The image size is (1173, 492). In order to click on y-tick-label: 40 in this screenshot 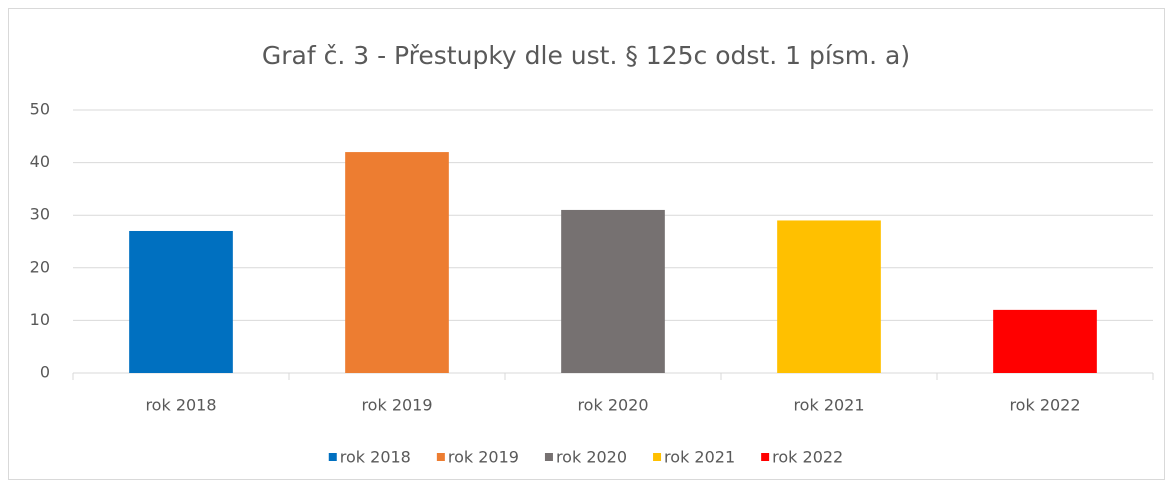, I will do `click(40, 161)`.